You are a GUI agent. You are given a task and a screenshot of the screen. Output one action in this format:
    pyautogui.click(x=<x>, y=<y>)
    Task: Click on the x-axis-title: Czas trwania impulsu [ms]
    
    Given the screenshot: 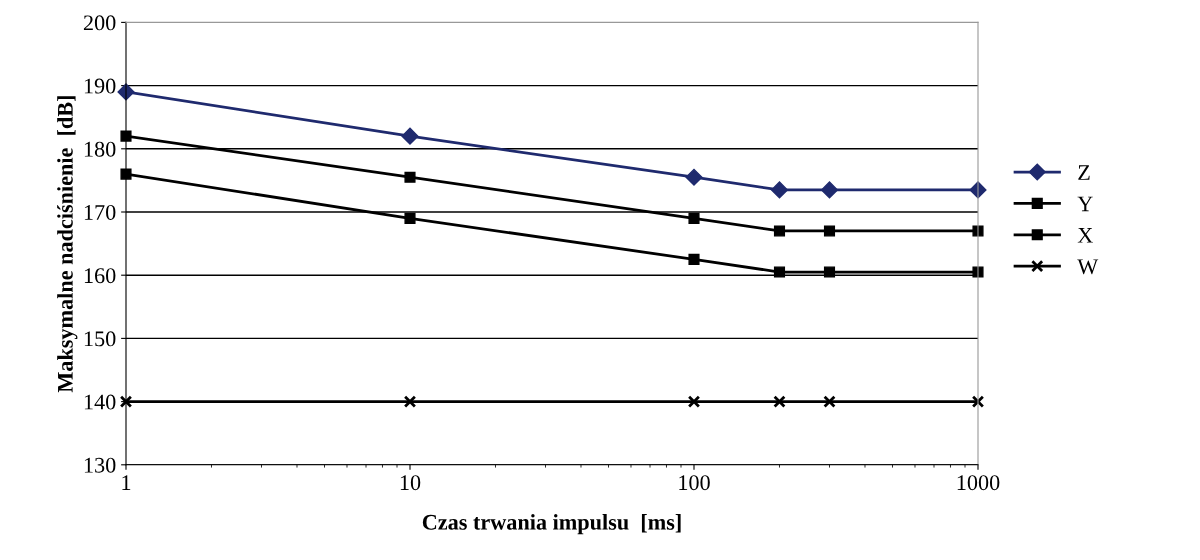 What is the action you would take?
    pyautogui.click(x=551, y=524)
    